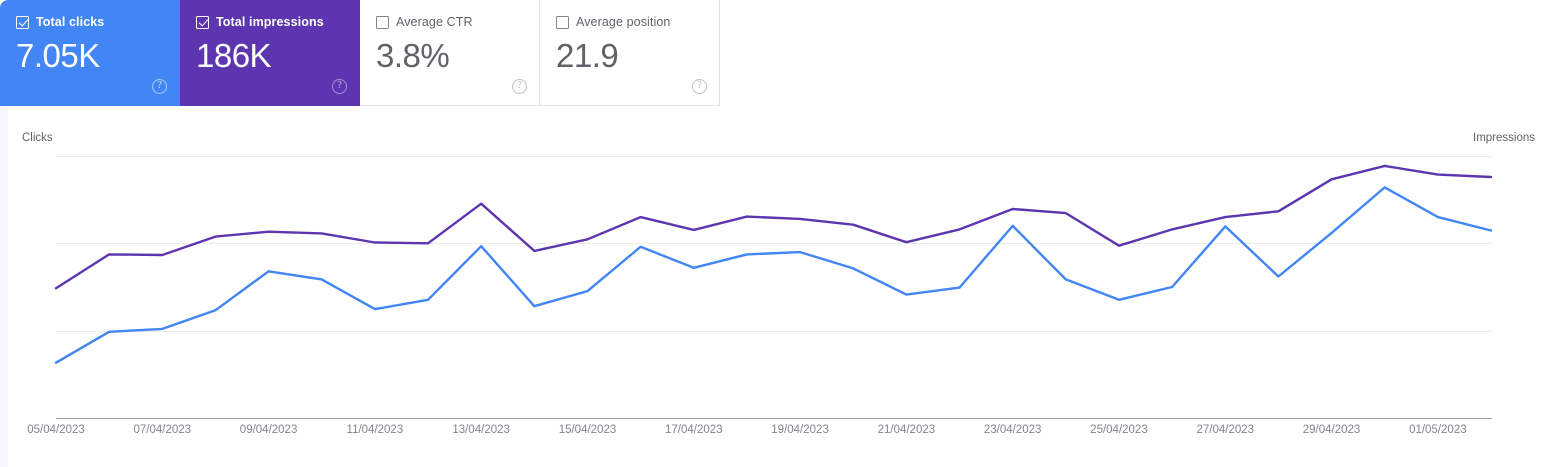 The image size is (1547, 467). Describe the element at coordinates (22, 22) in the screenshot. I see `checkbox-total-clicks` at that location.